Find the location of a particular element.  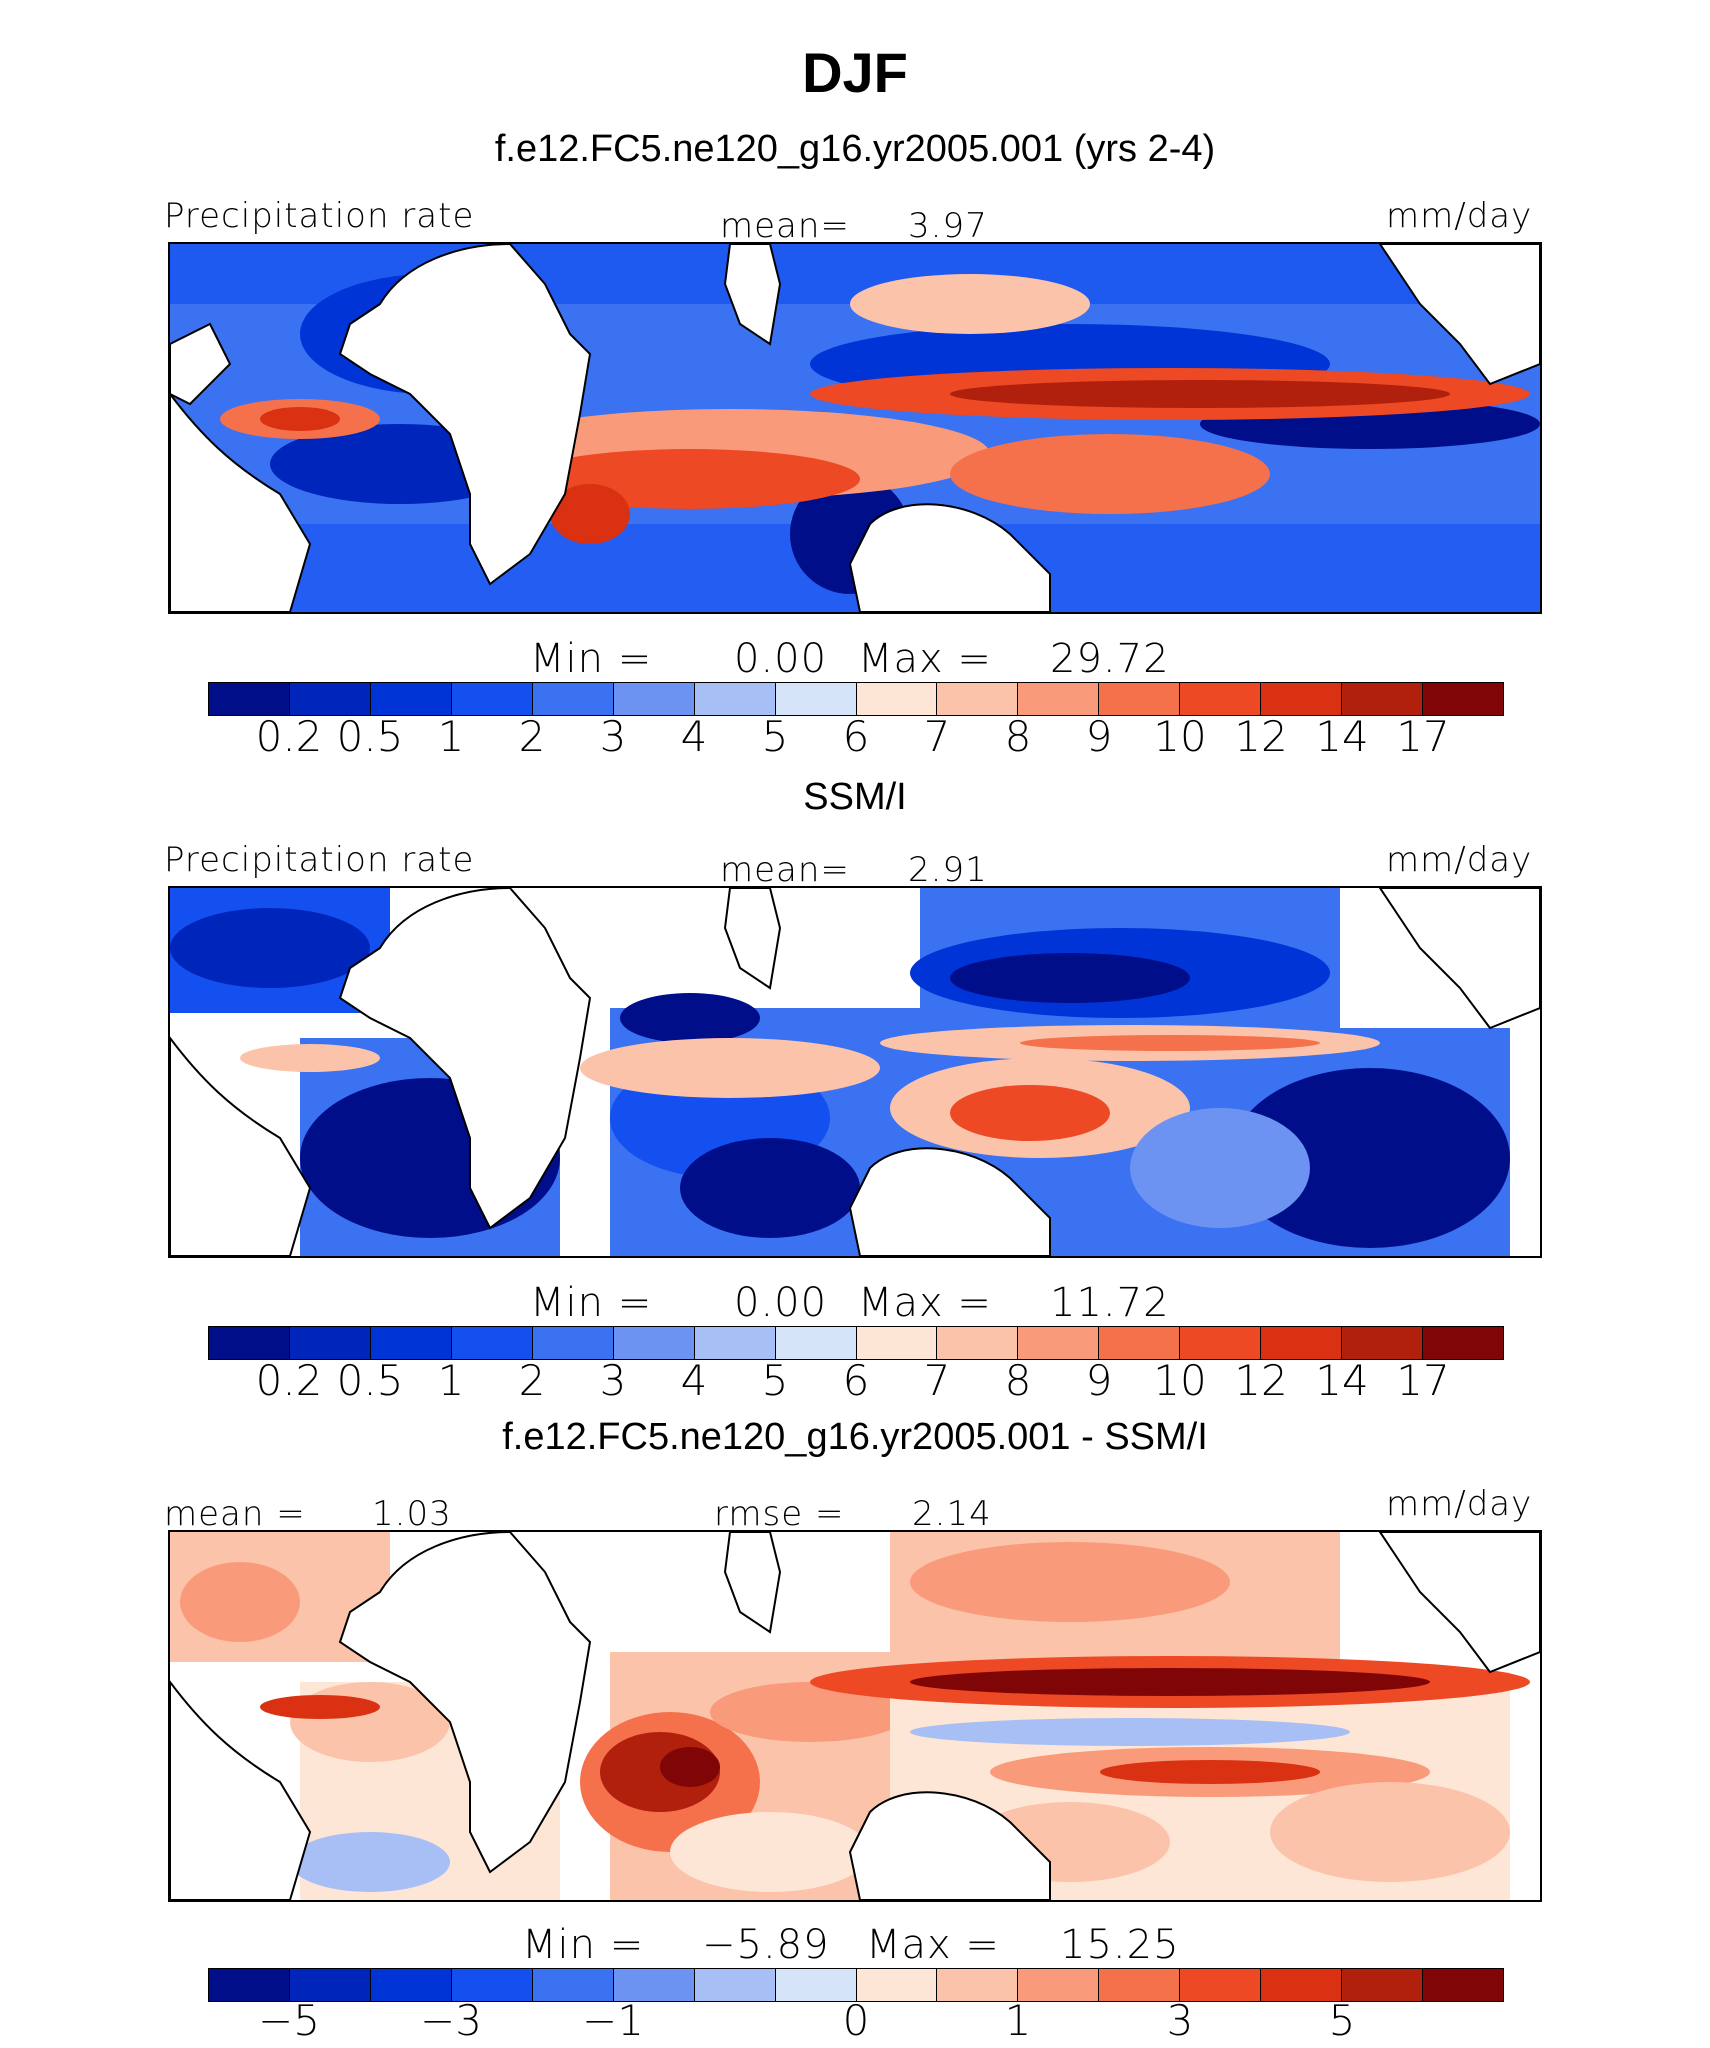

panel3-colorbar-ticks: −5 −3 −1 0 1 3 5 is located at coordinates (855, 2021).